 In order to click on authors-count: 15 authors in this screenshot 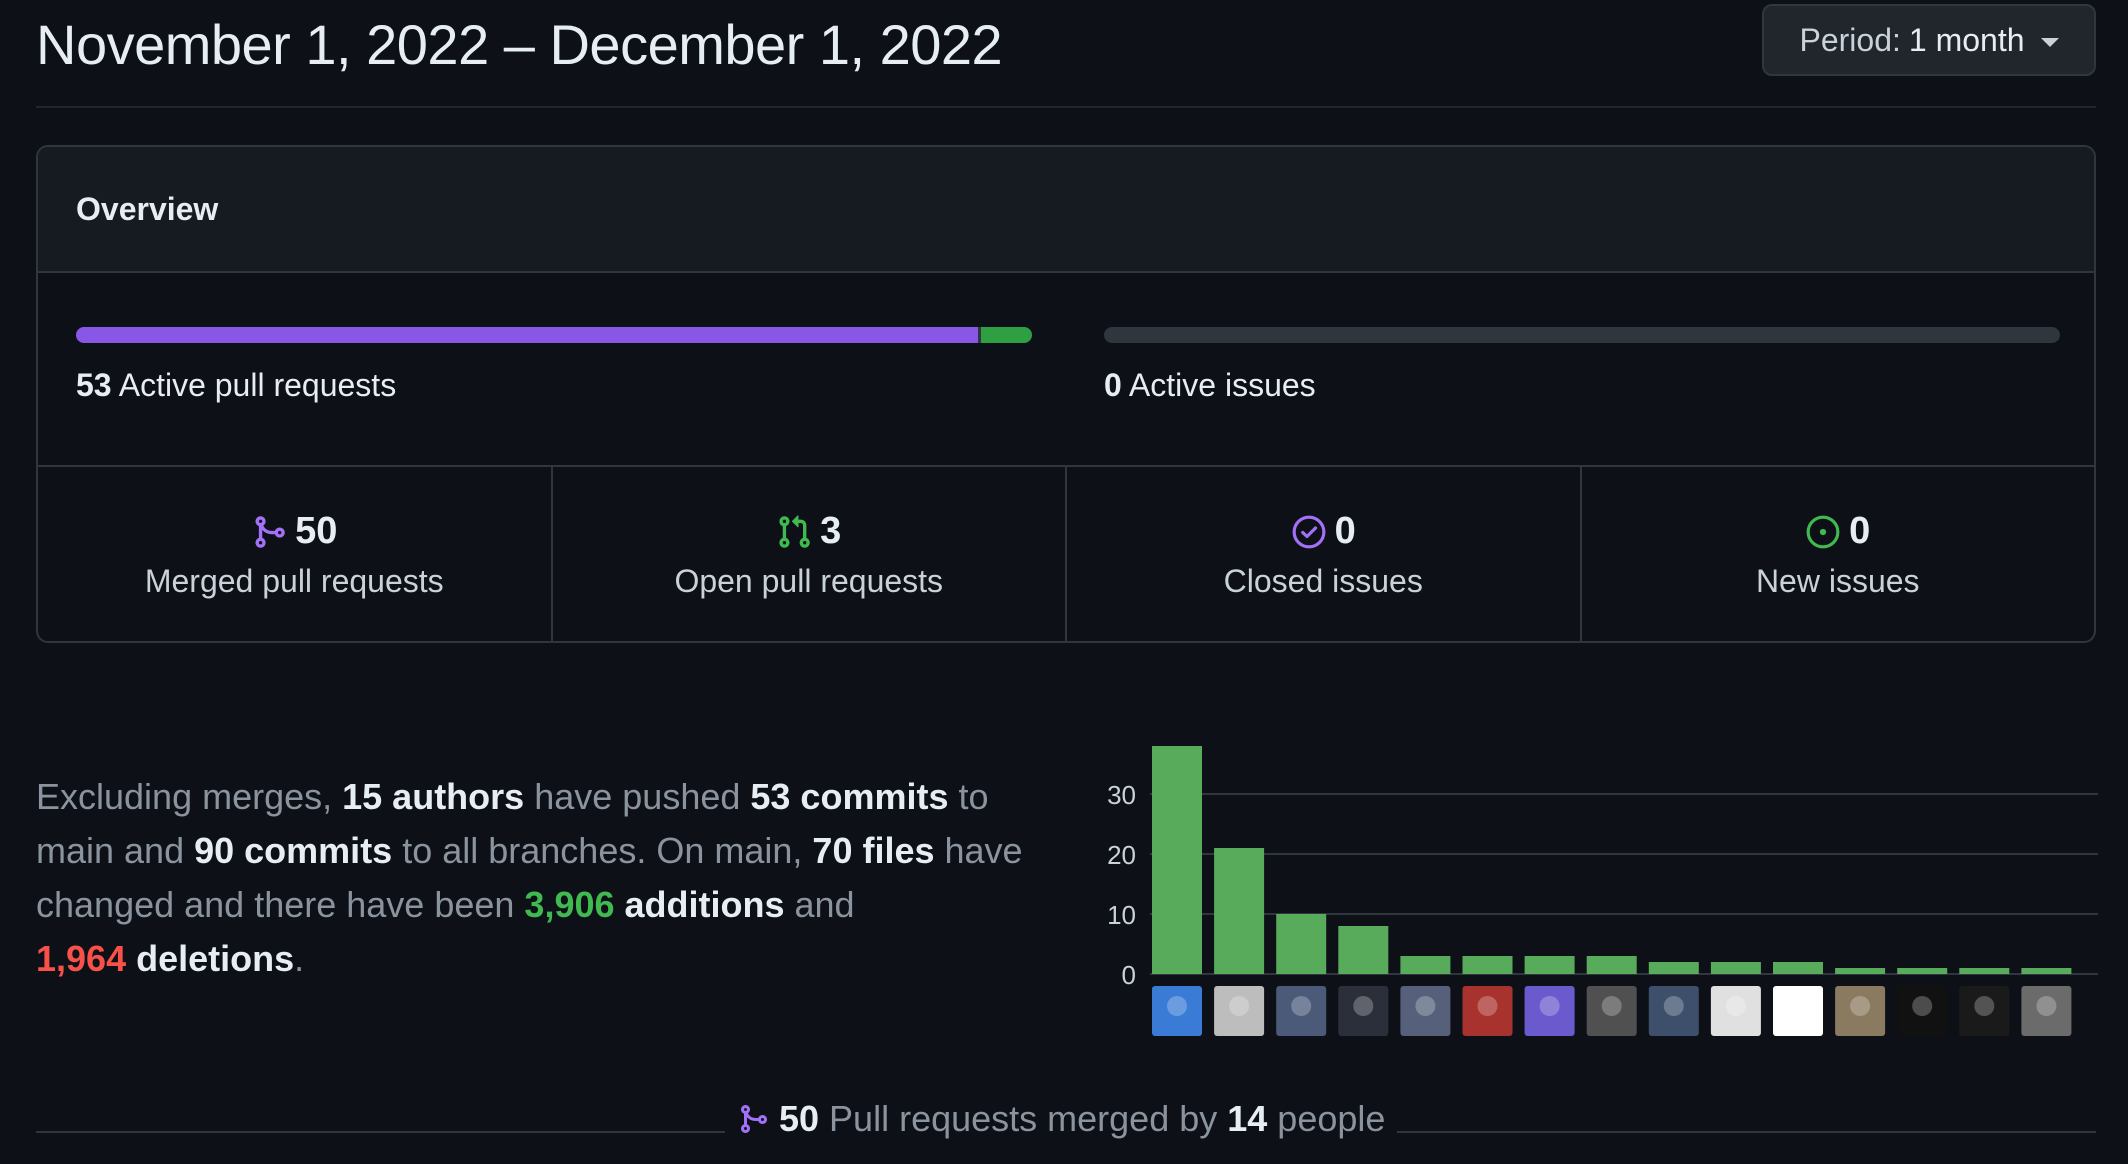, I will do `click(433, 796)`.